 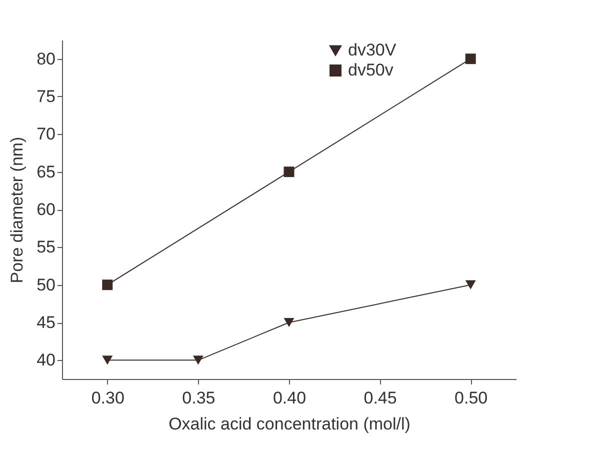 What do you see at coordinates (46, 134) in the screenshot?
I see `y-tick-label: 70` at bounding box center [46, 134].